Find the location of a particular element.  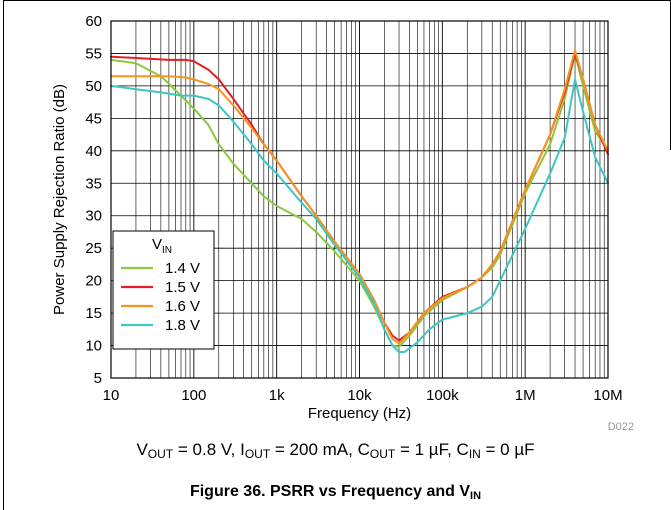

x-tick-label: 100k is located at coordinates (442, 395).